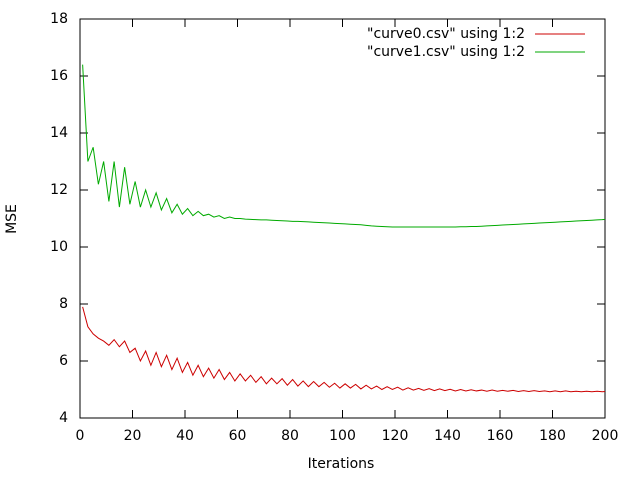 This screenshot has width=640, height=480. I want to click on legend-label: "curve1.csv" using 1:2, so click(446, 52).